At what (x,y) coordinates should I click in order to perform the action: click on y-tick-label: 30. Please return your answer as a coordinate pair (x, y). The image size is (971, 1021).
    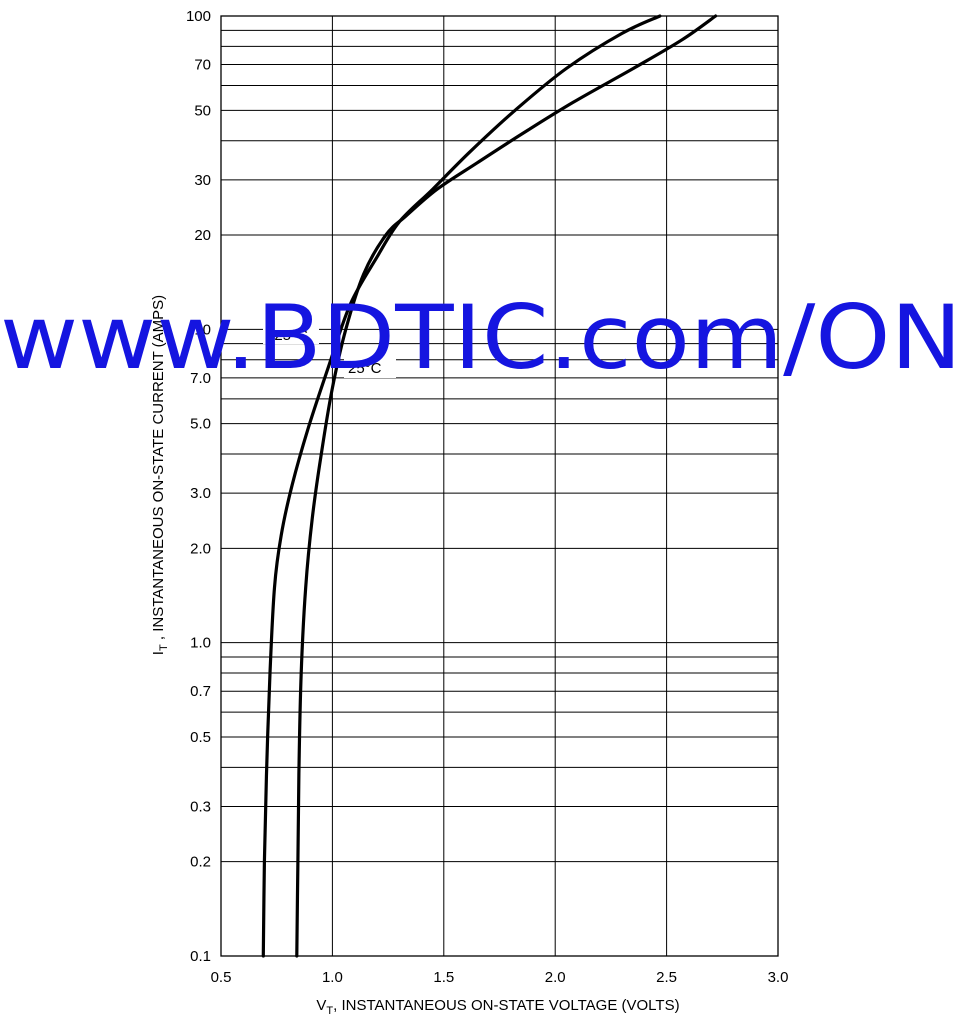
    Looking at the image, I should click on (202, 180).